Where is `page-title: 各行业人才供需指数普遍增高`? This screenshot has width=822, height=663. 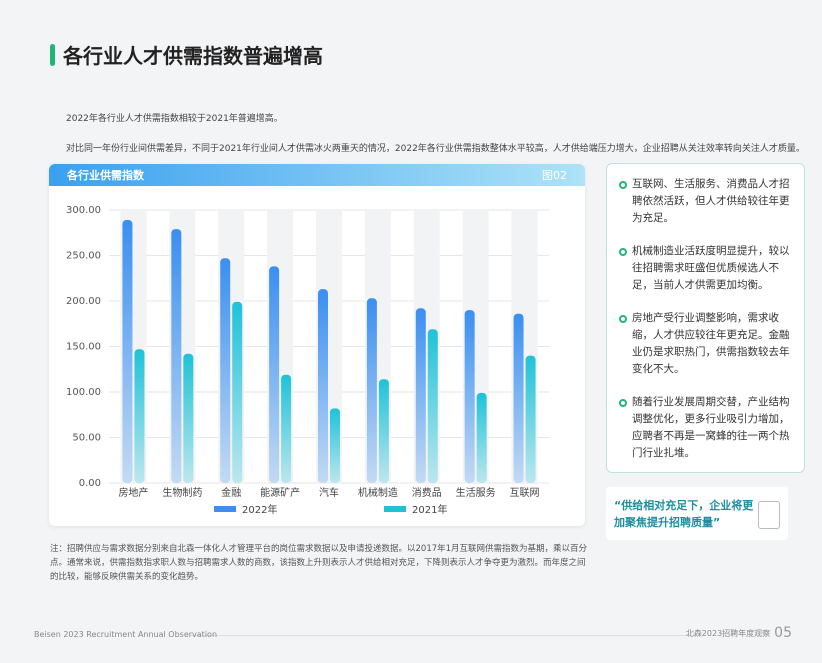
page-title: 各行业人才供需指数普遍增高 is located at coordinates (186, 54).